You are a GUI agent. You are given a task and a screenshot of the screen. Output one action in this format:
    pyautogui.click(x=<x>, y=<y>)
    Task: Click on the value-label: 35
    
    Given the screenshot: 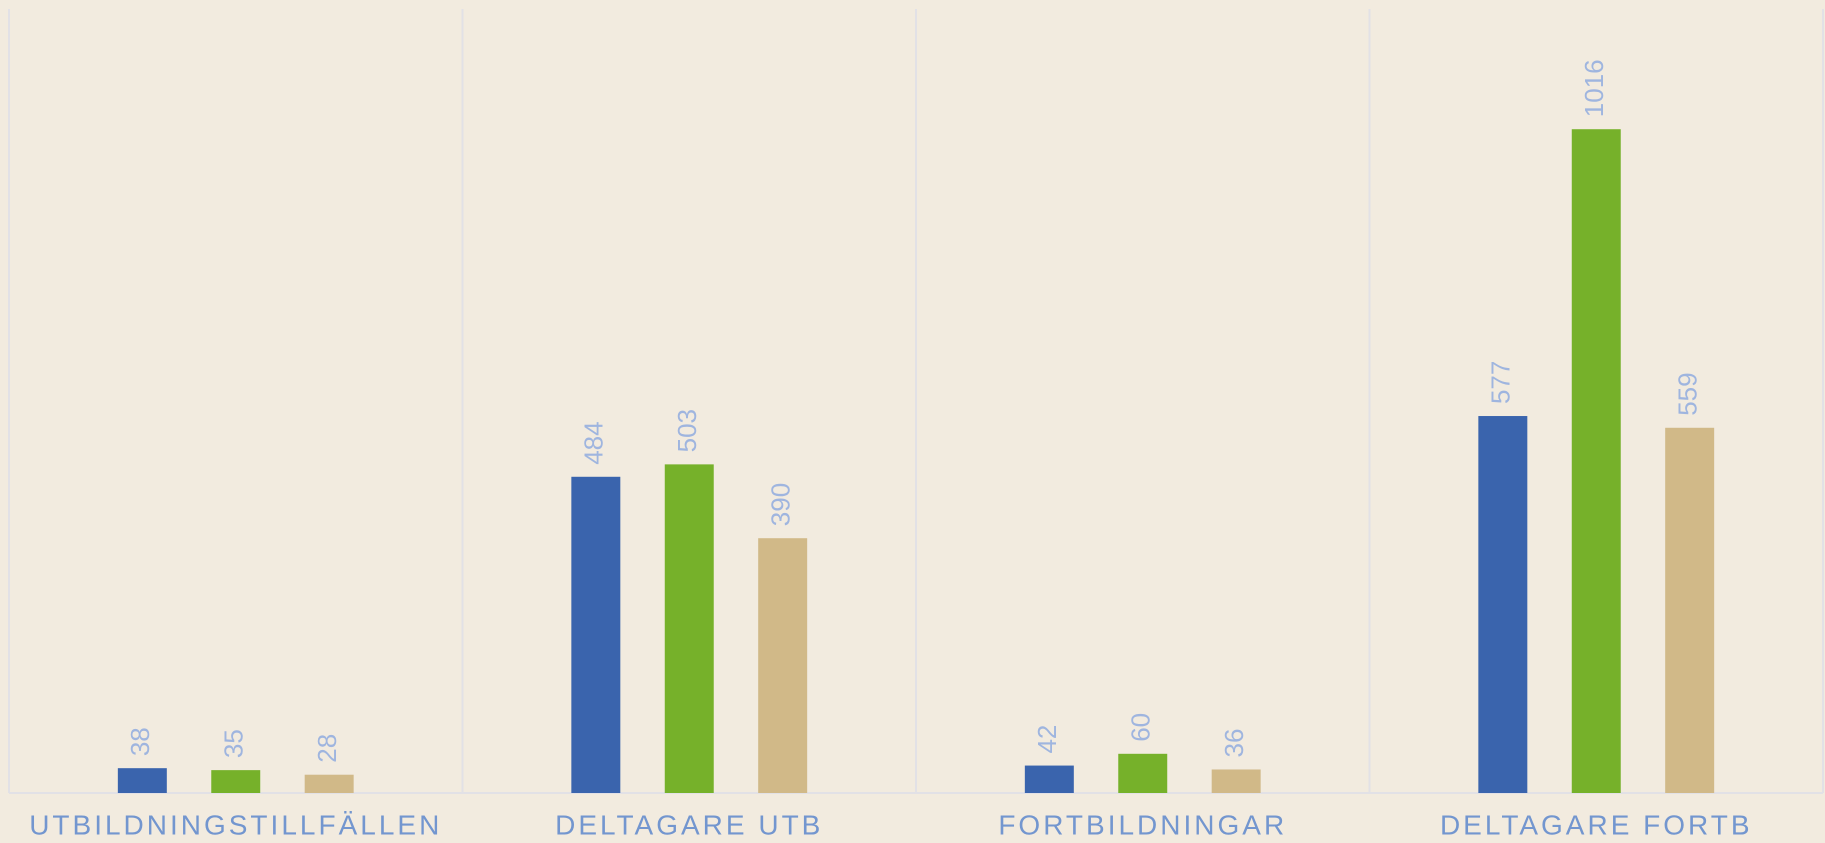 What is the action you would take?
    pyautogui.click(x=234, y=743)
    